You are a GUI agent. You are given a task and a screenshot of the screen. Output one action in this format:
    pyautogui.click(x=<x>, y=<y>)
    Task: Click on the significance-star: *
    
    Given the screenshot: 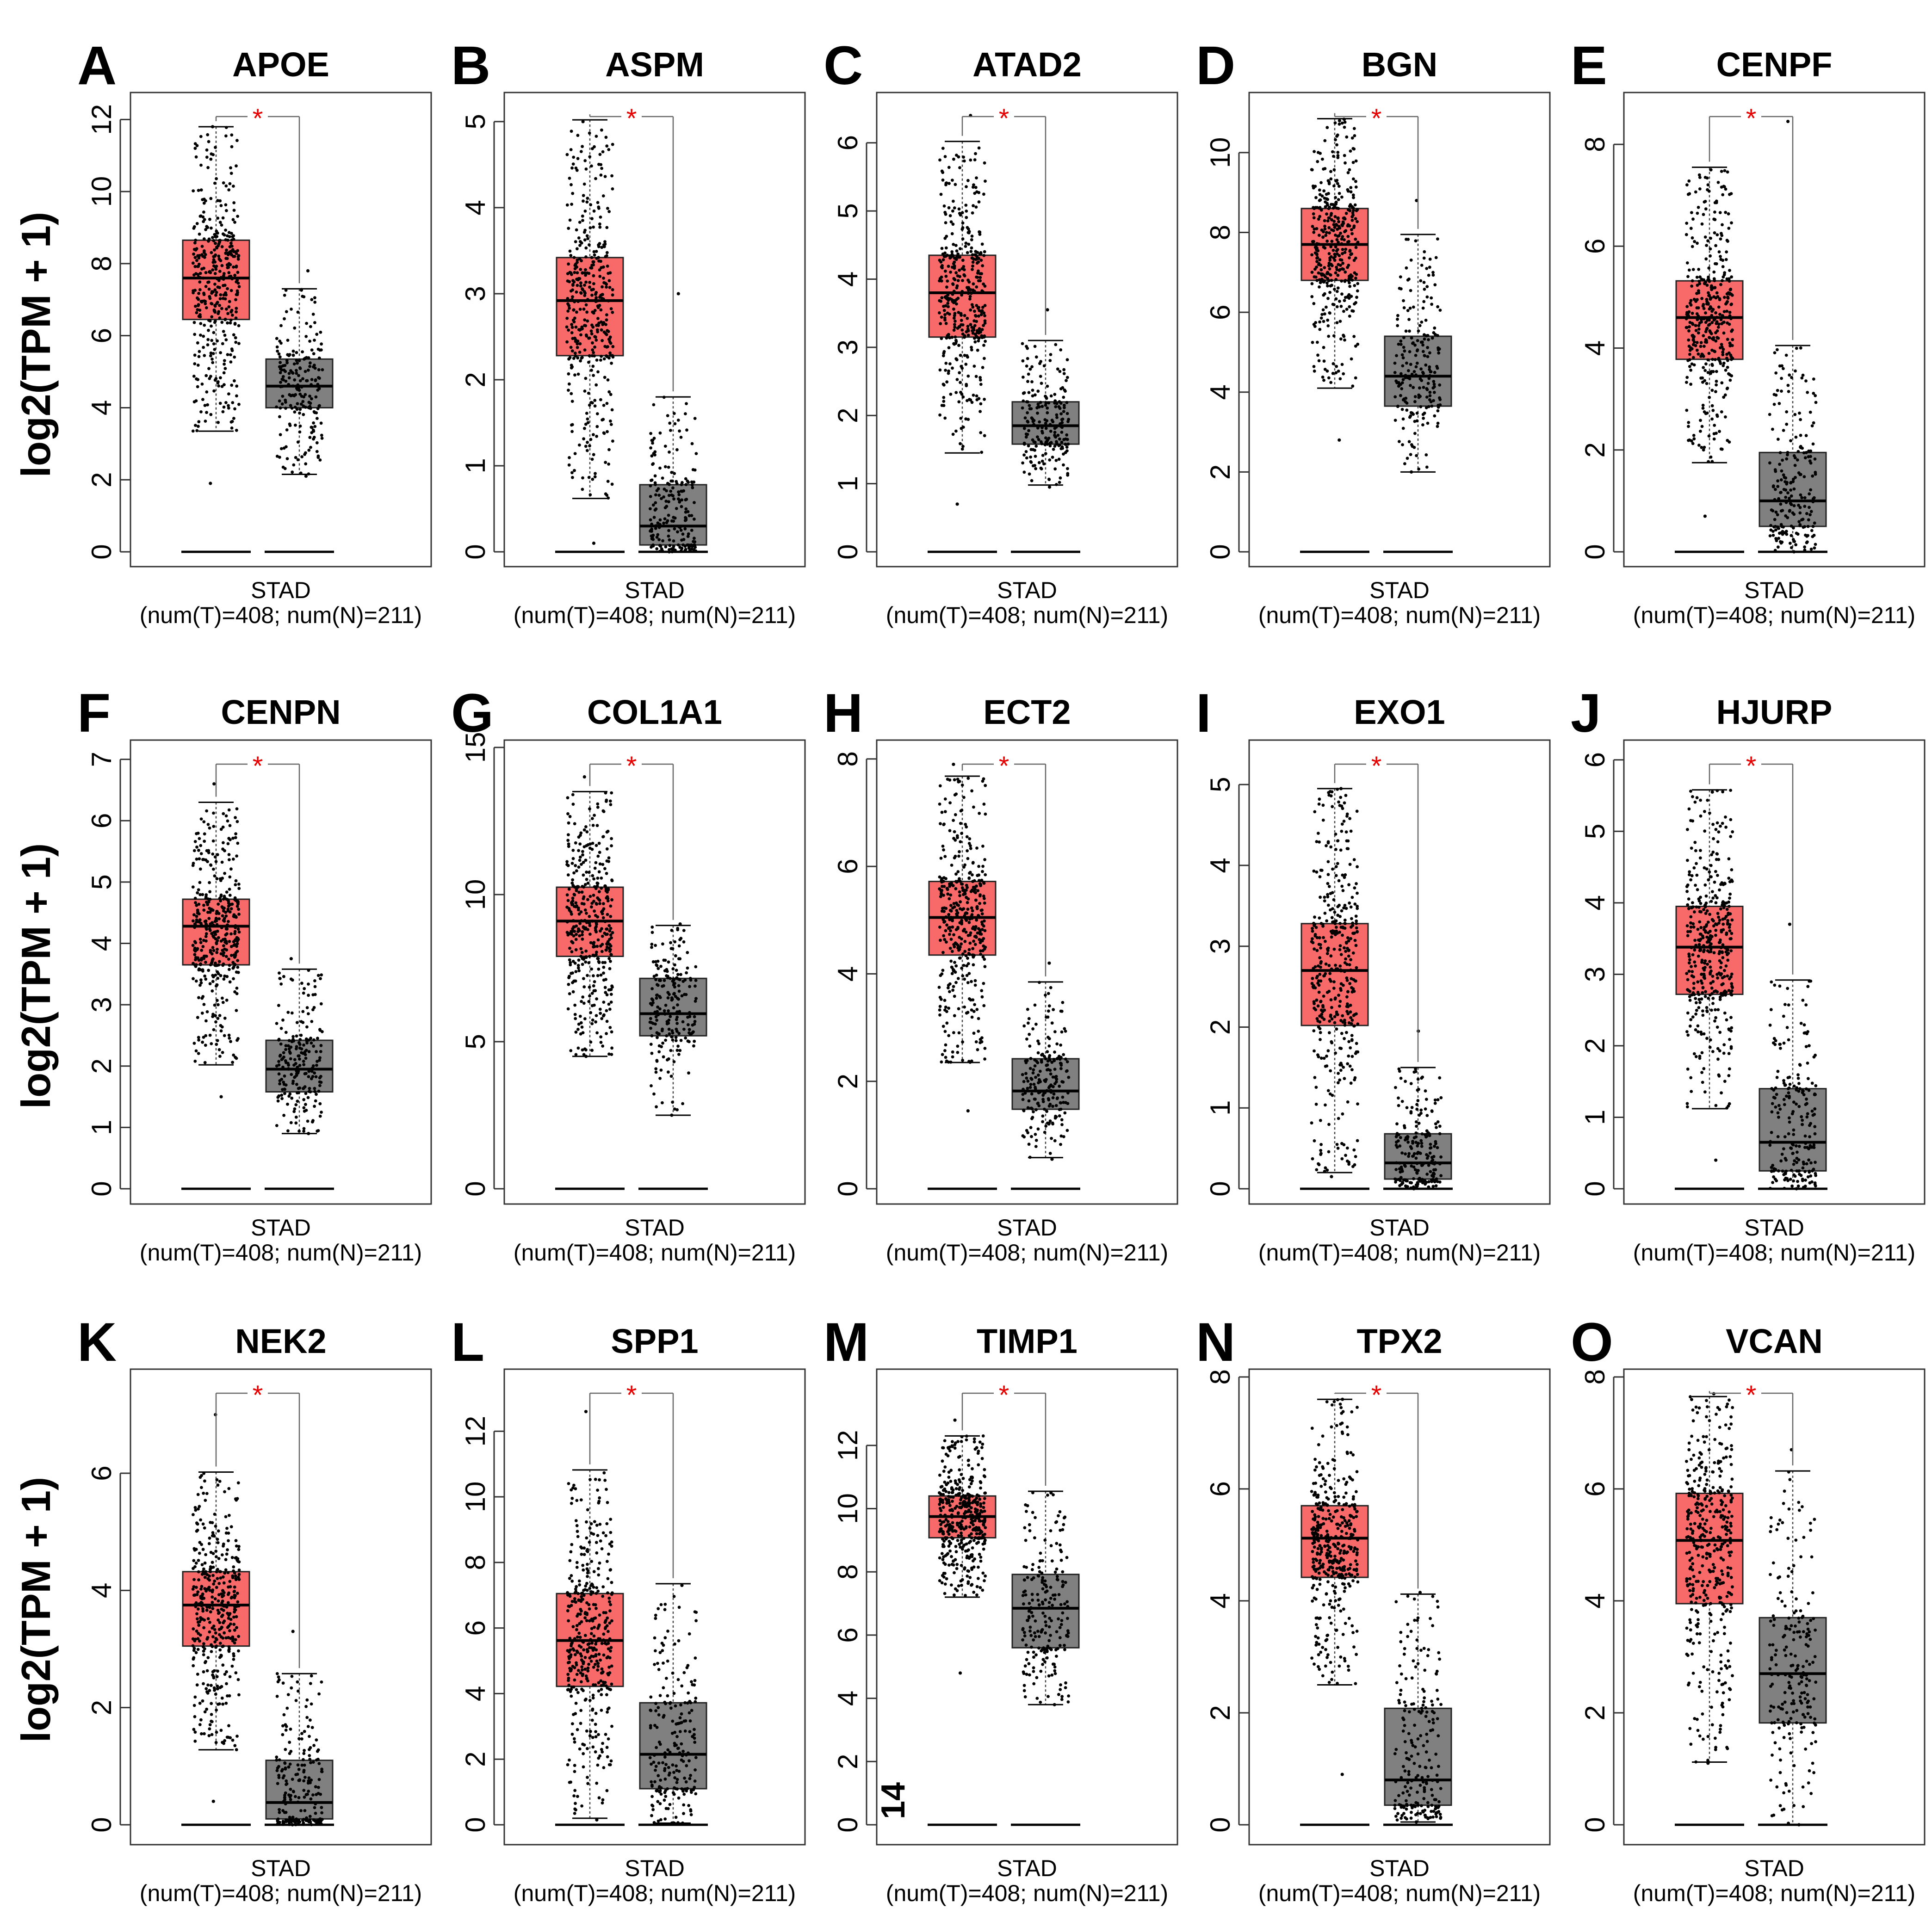 What is the action you would take?
    pyautogui.click(x=1004, y=119)
    